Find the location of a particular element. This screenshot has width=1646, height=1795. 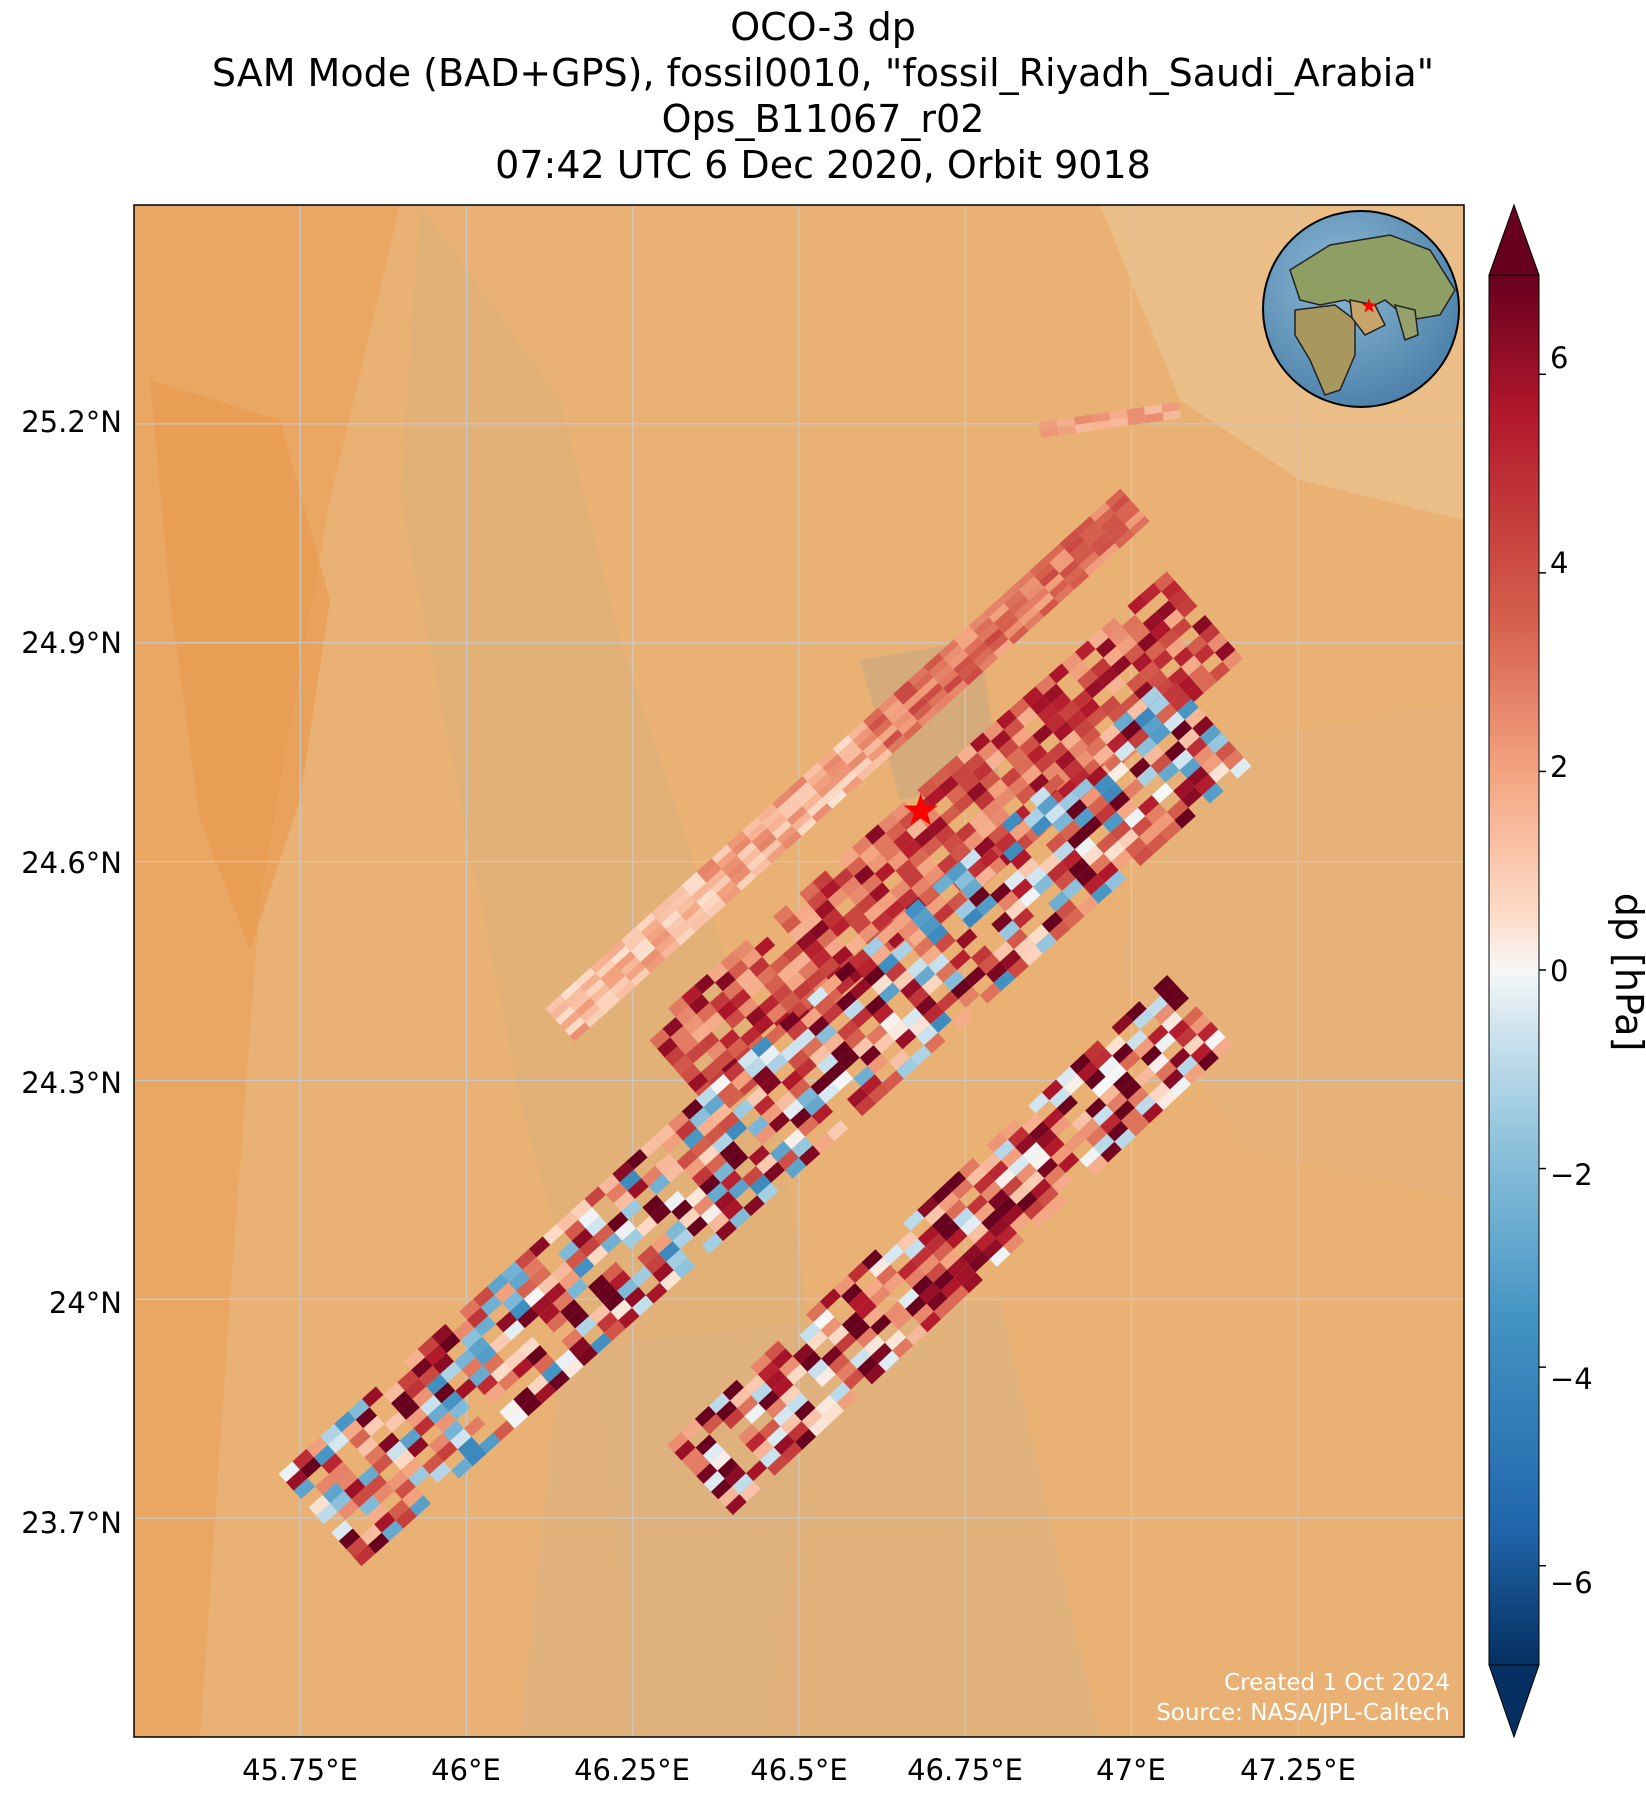

lon-tick-label: 45.75°E is located at coordinates (300, 1770).